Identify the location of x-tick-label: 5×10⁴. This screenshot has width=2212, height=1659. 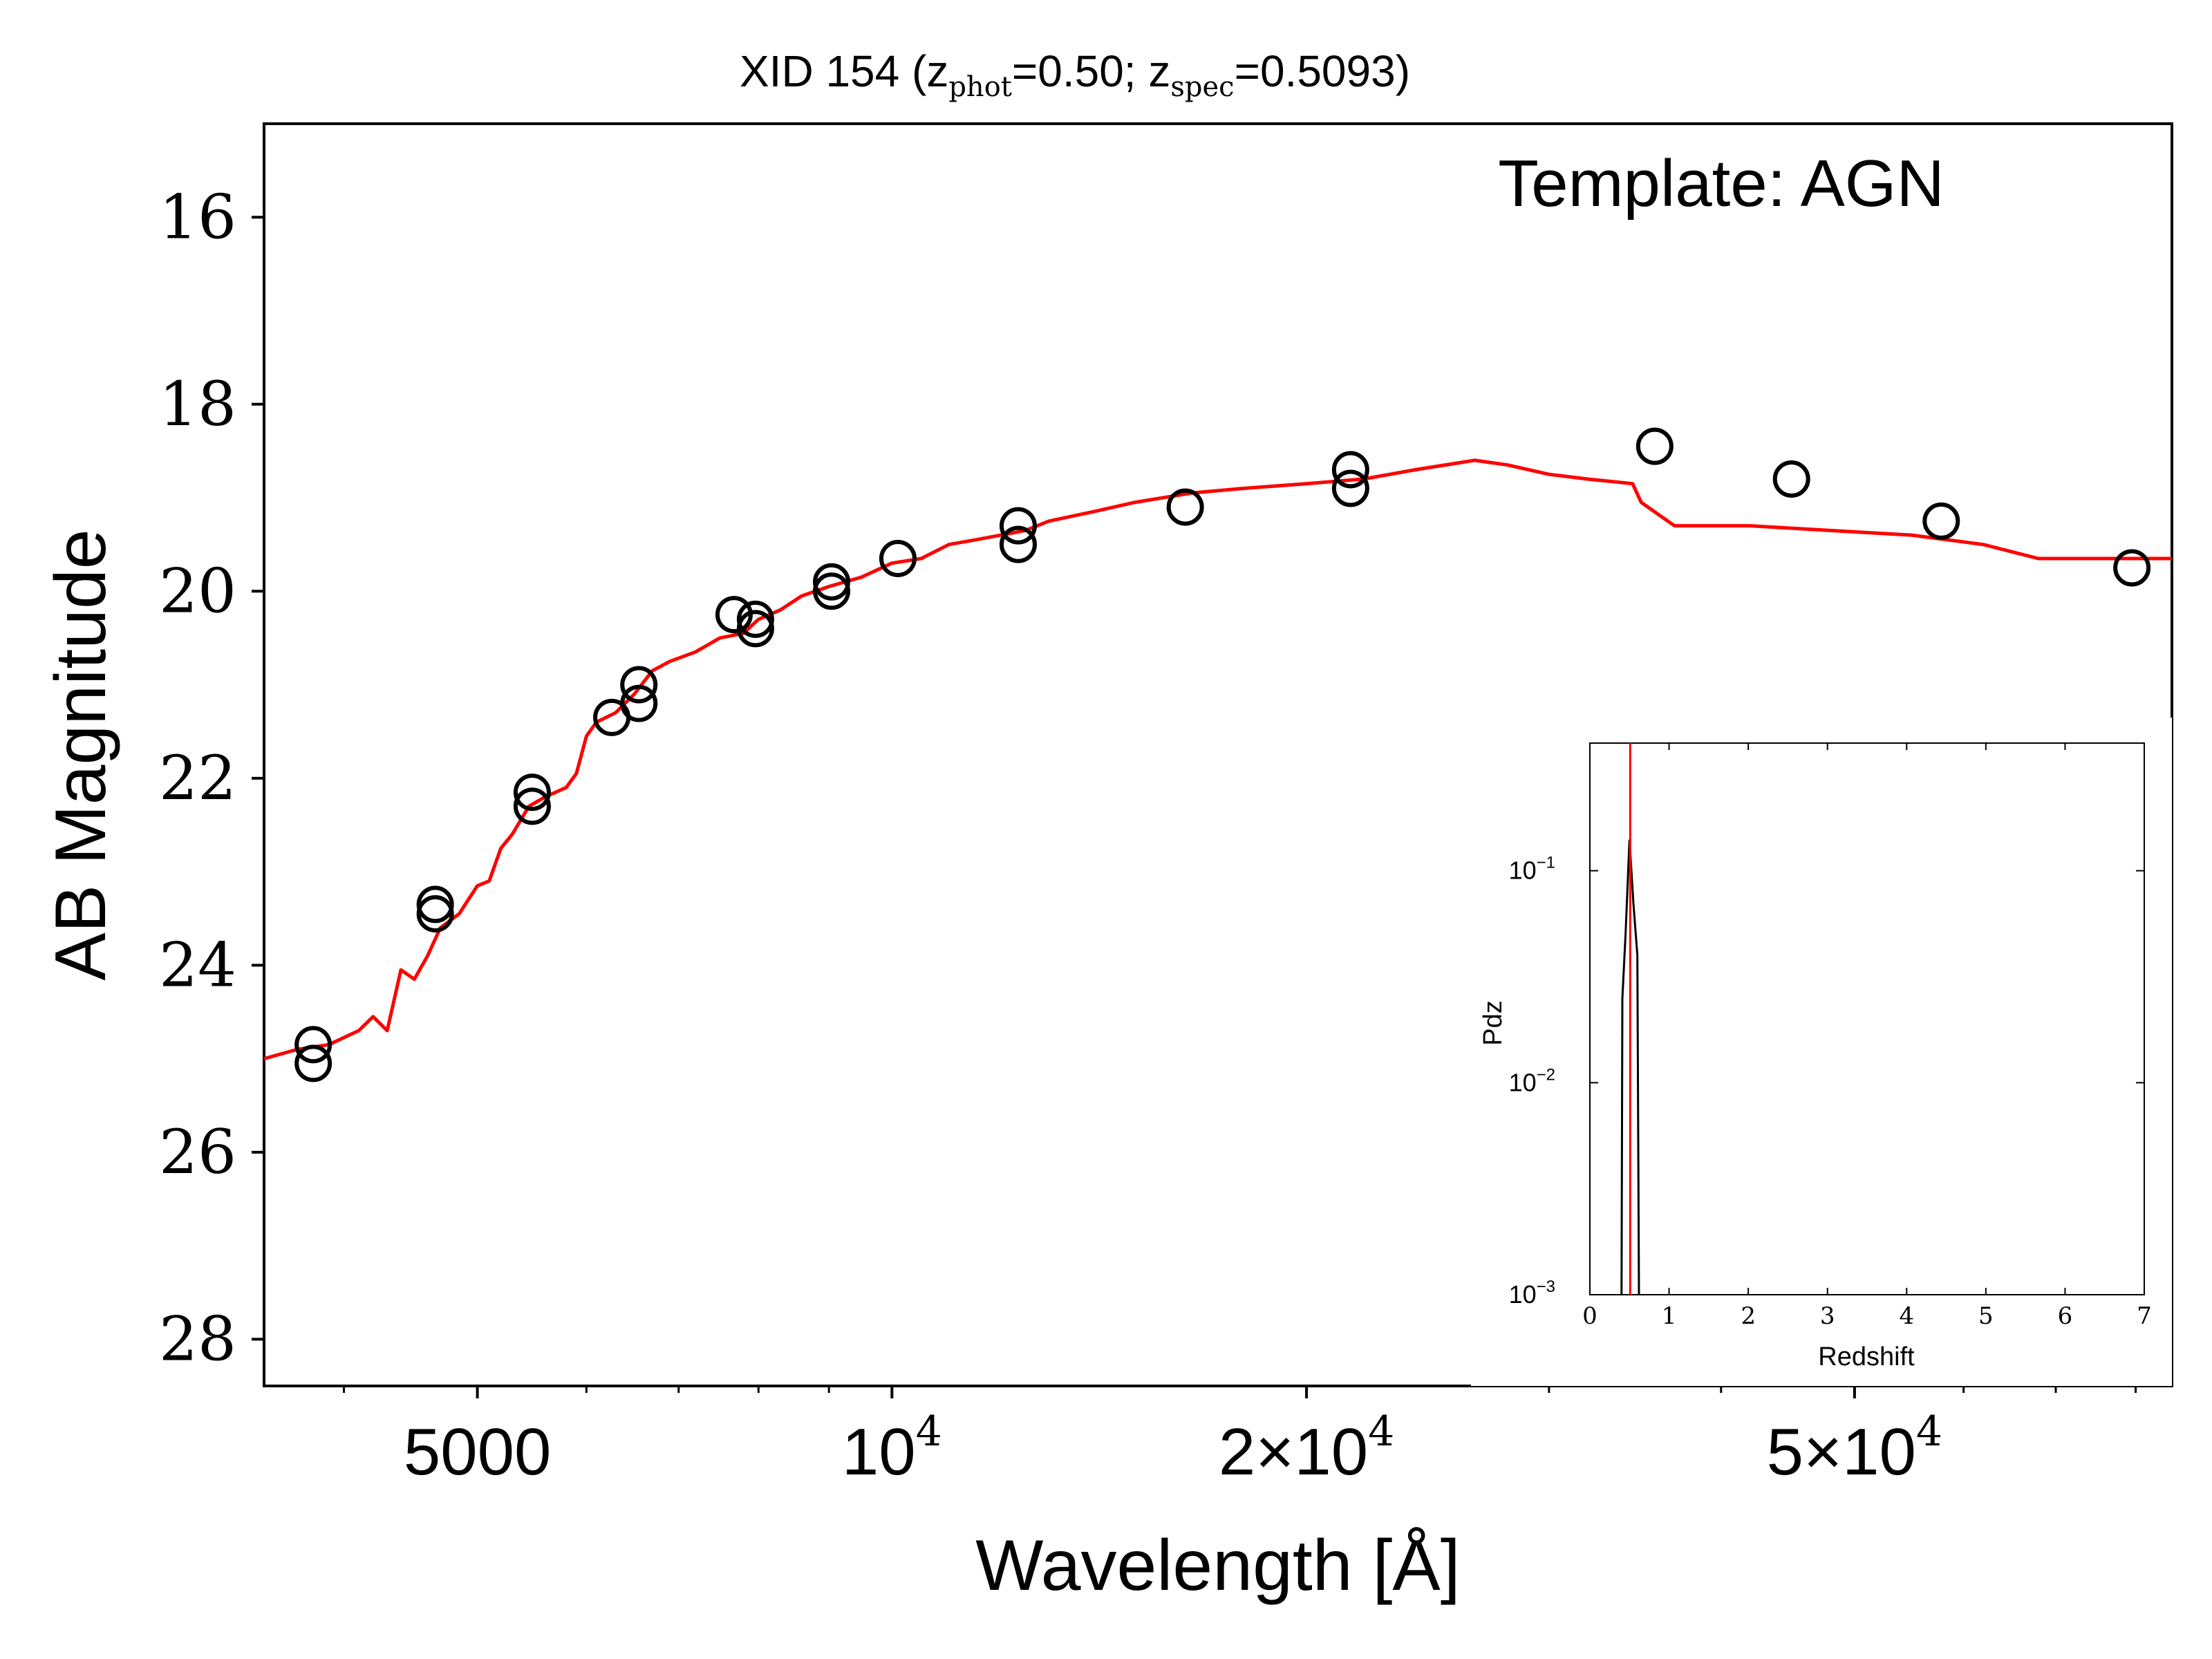
(1854, 1448).